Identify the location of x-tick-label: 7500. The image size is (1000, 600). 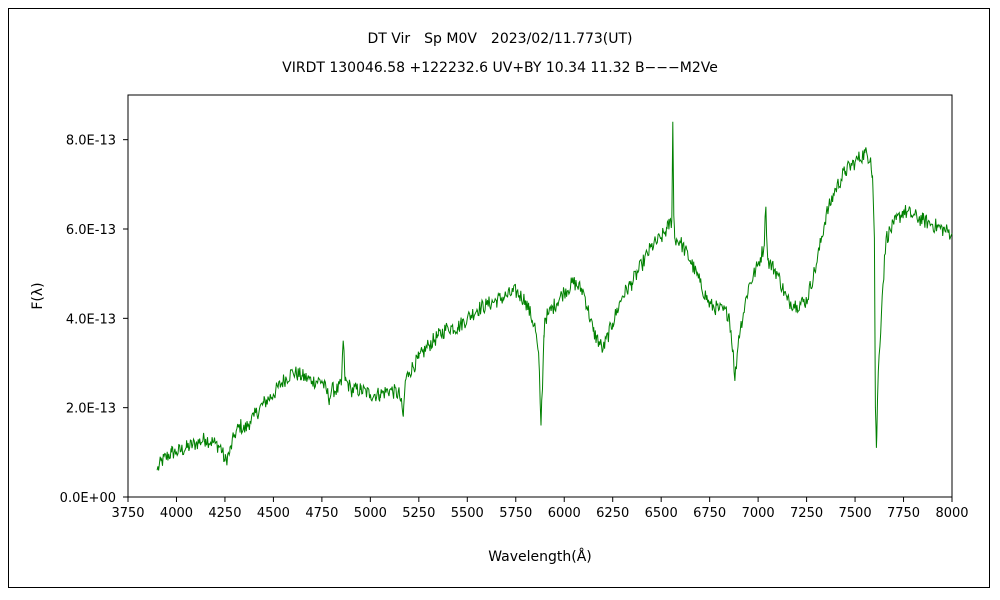
(855, 513).